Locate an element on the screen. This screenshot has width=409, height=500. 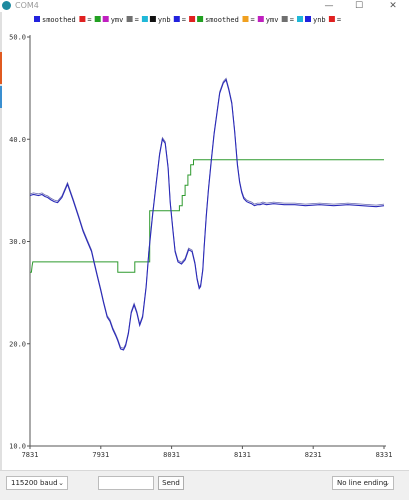
close-button: ✕ is located at coordinates (393, 6).